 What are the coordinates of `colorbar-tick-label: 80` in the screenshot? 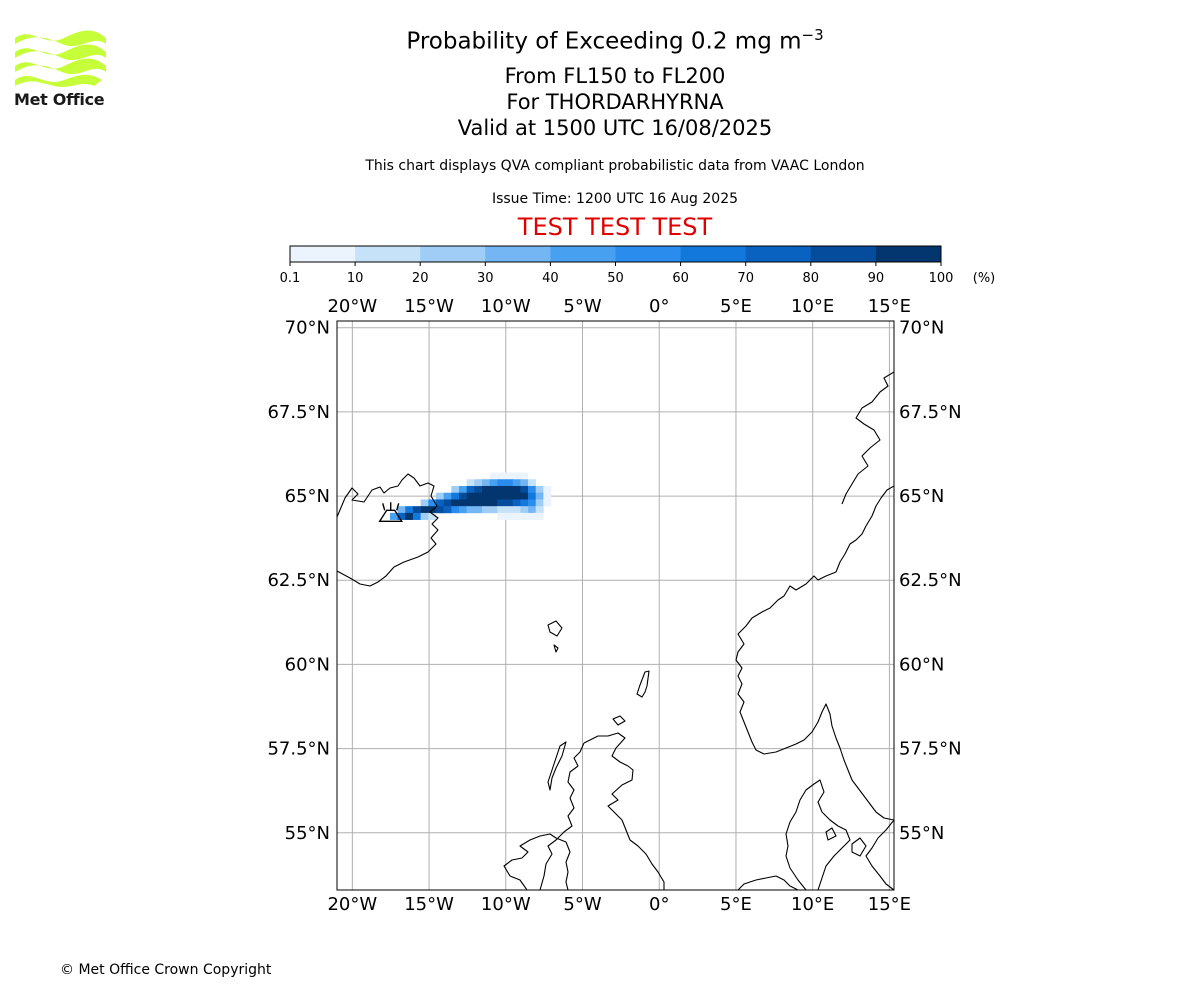 It's located at (811, 278).